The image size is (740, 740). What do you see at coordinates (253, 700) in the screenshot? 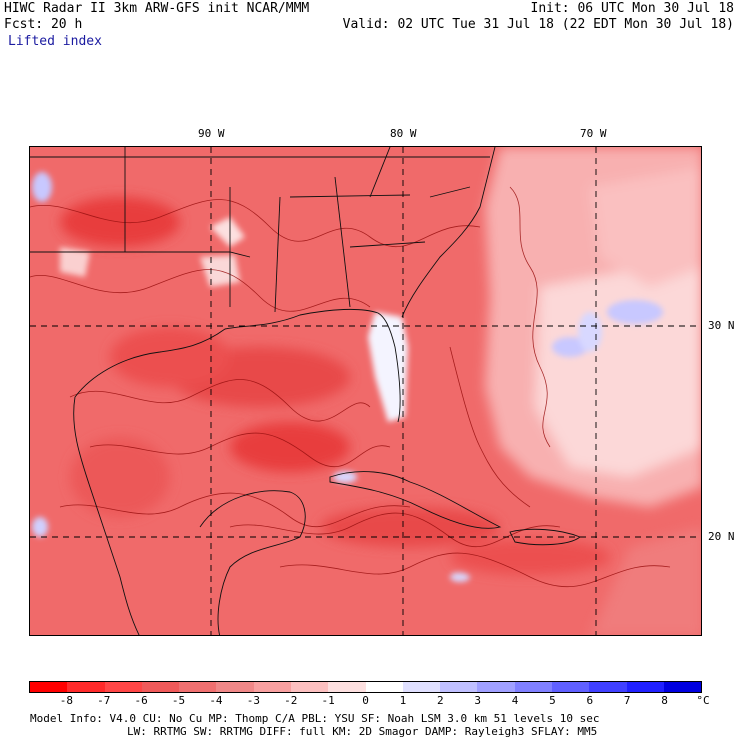
I see `colorbar-tick-label: -3` at bounding box center [253, 700].